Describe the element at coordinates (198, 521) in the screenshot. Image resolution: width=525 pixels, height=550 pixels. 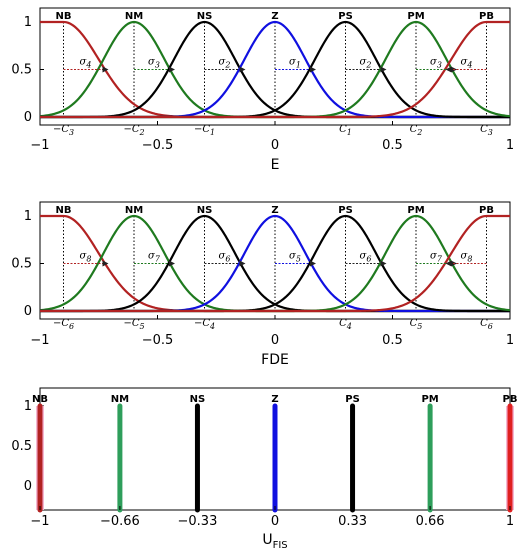
I see `x-tick-label: −0.33` at that location.